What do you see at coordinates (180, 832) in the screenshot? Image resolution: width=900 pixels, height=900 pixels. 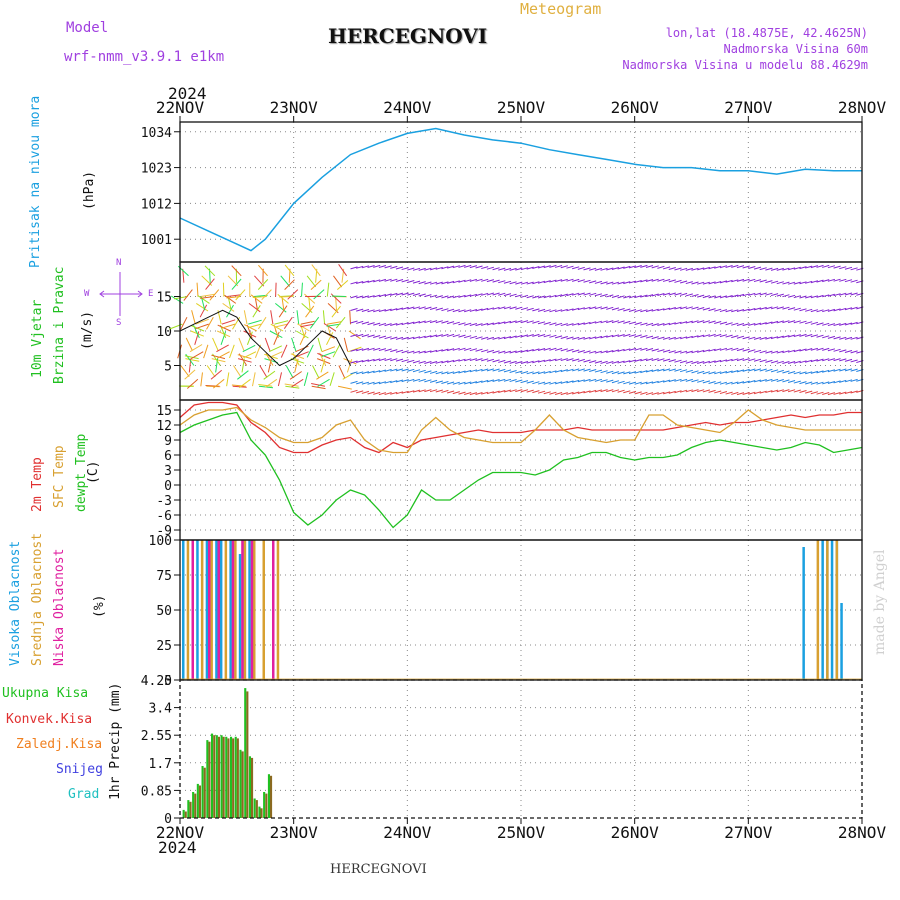 I see `x-tick-label-bottom: 22NOV` at bounding box center [180, 832].